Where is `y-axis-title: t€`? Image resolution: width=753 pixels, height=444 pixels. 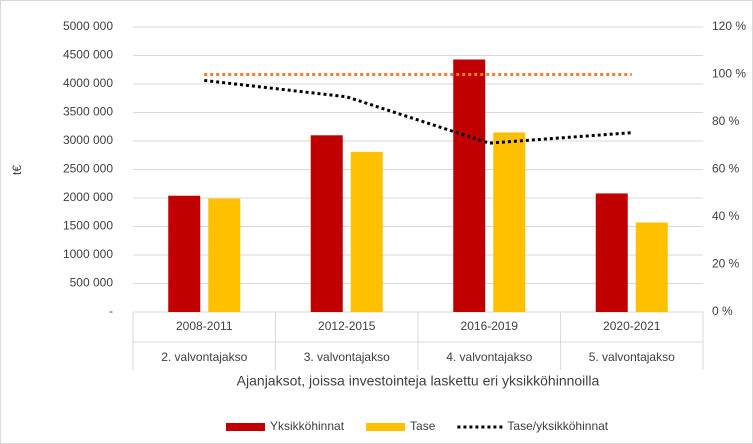 y-axis-title: t€ is located at coordinates (17, 170).